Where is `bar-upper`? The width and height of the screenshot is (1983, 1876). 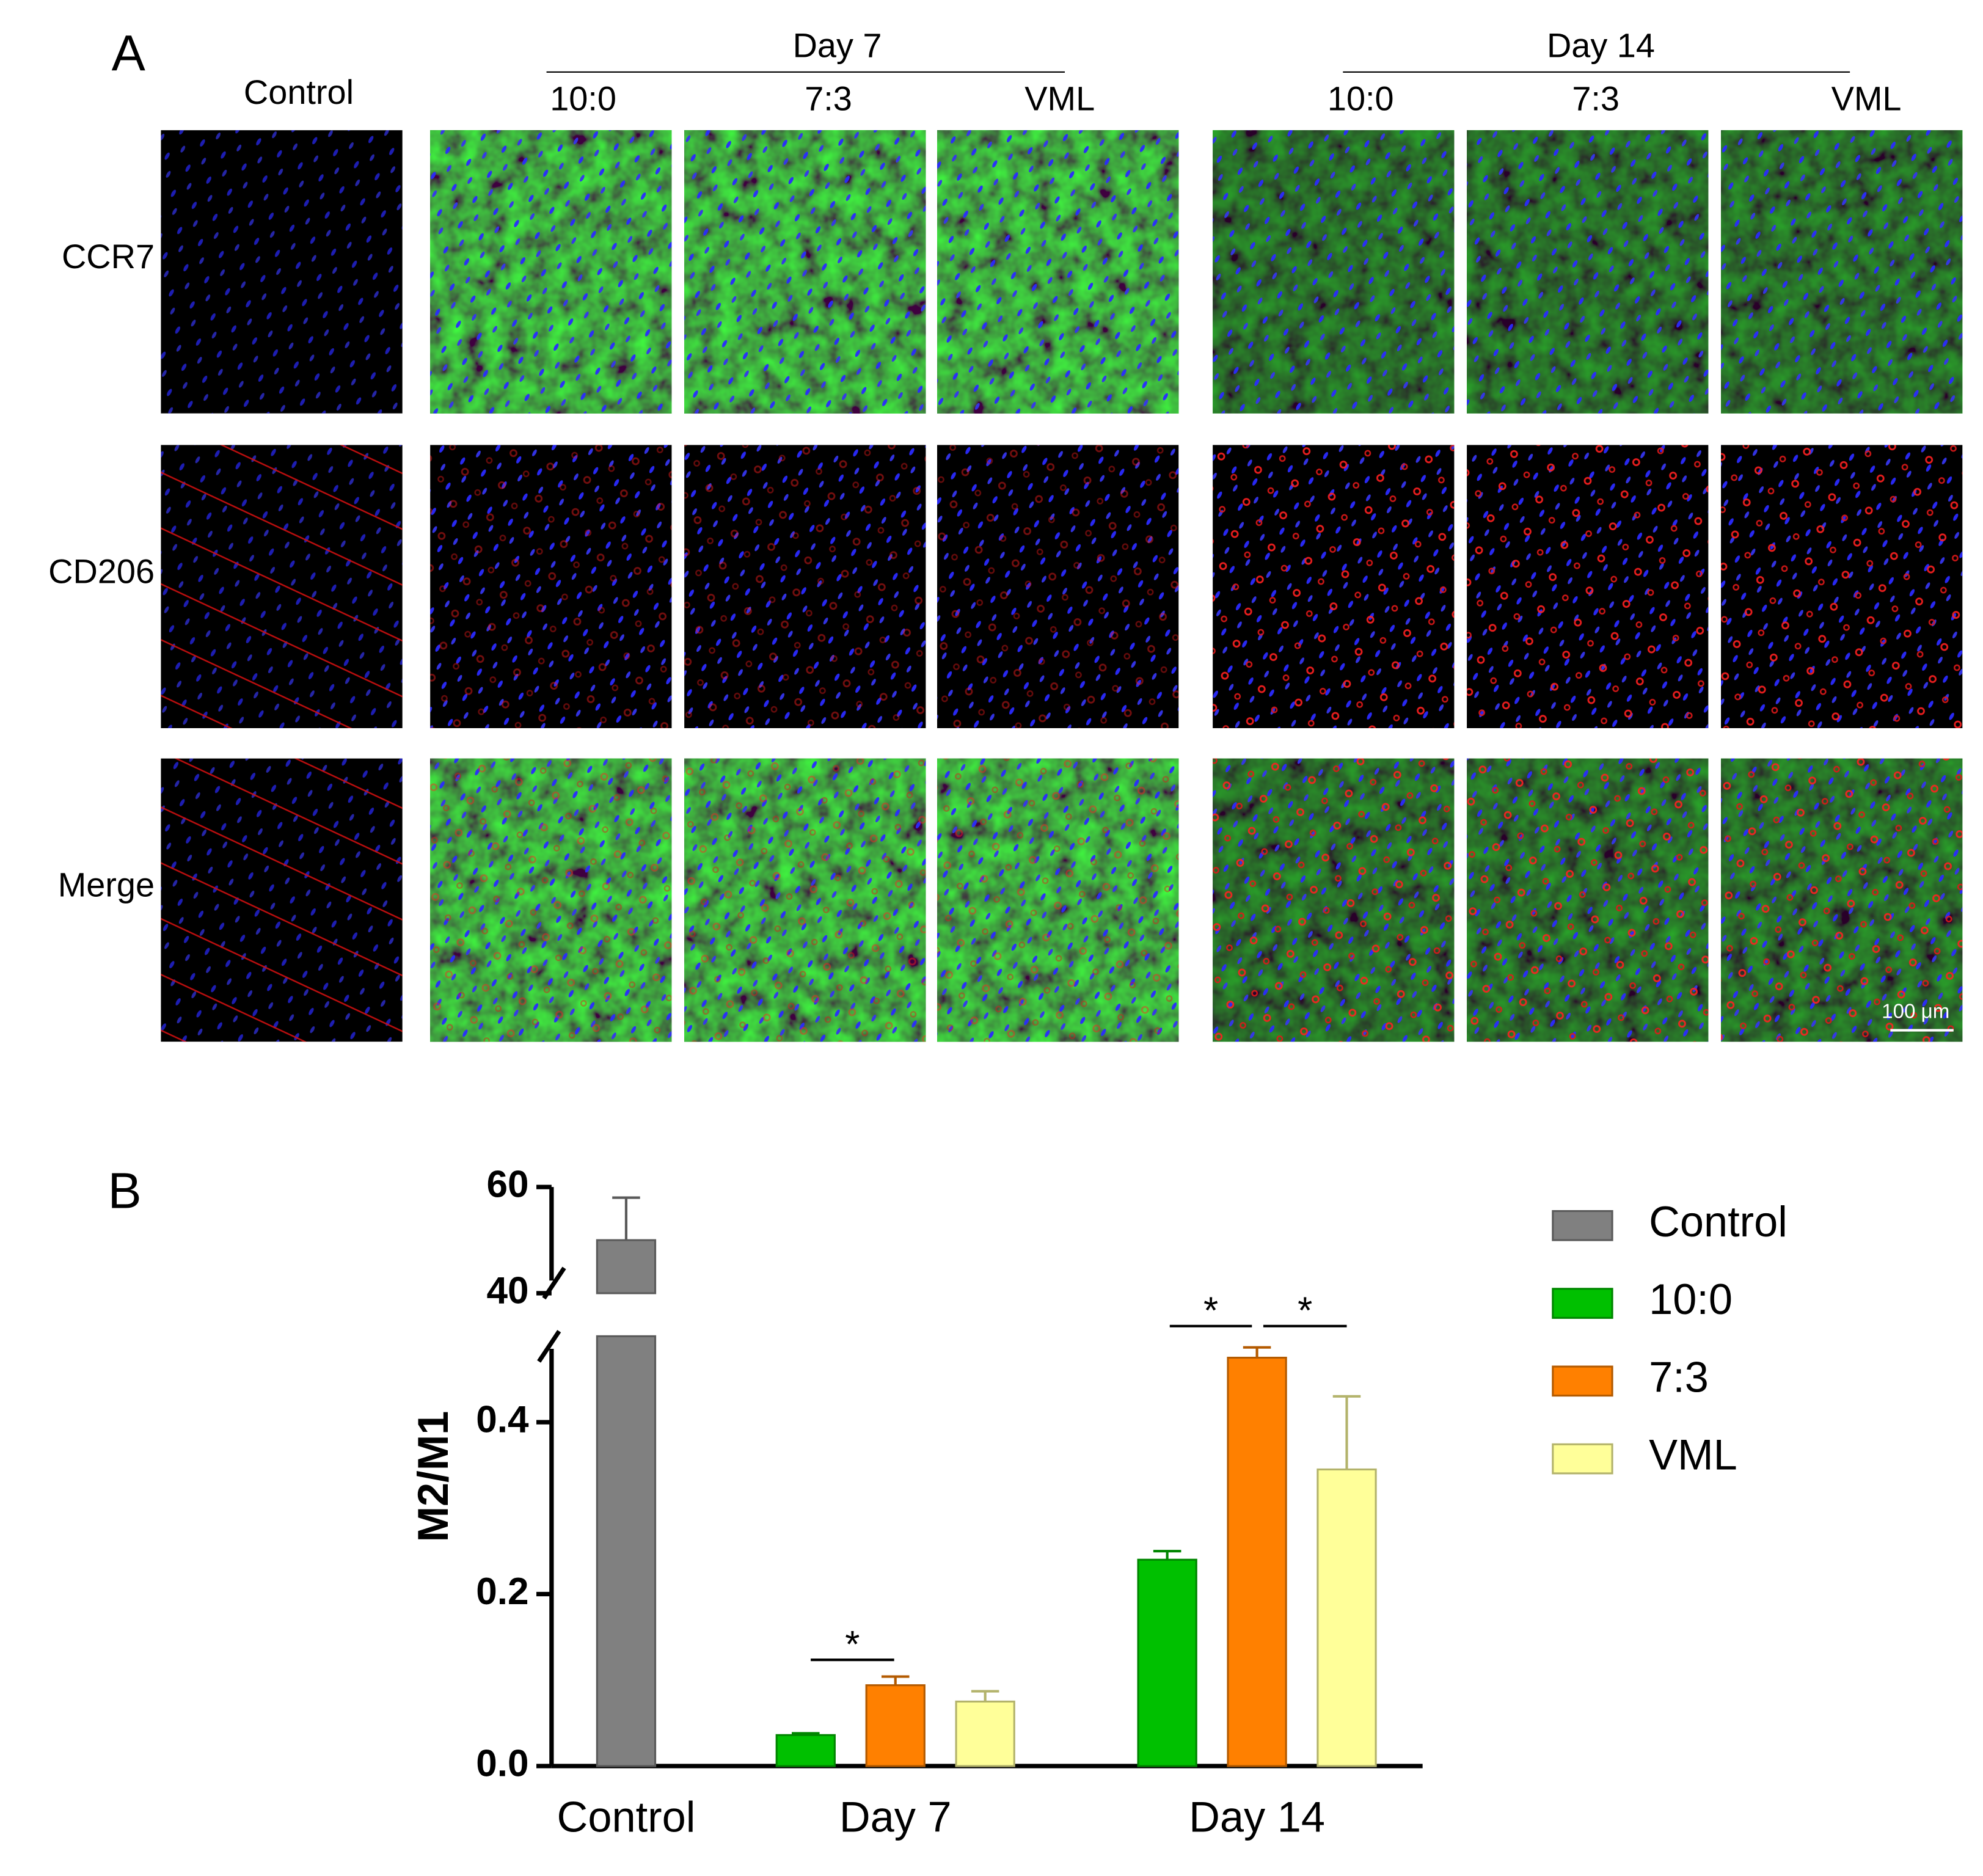 bar-upper is located at coordinates (626, 1266).